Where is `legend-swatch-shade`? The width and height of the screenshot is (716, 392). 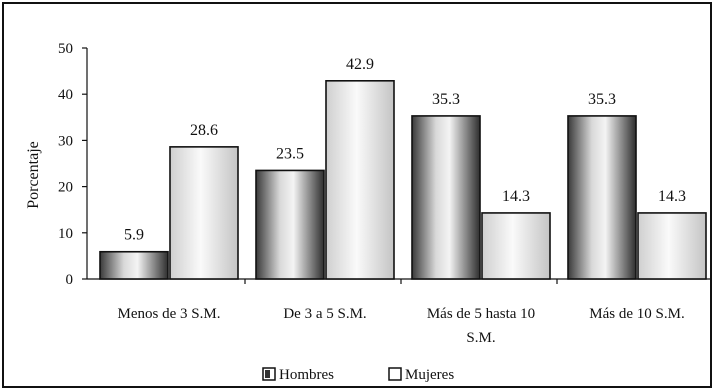 legend-swatch-shade is located at coordinates (267, 374).